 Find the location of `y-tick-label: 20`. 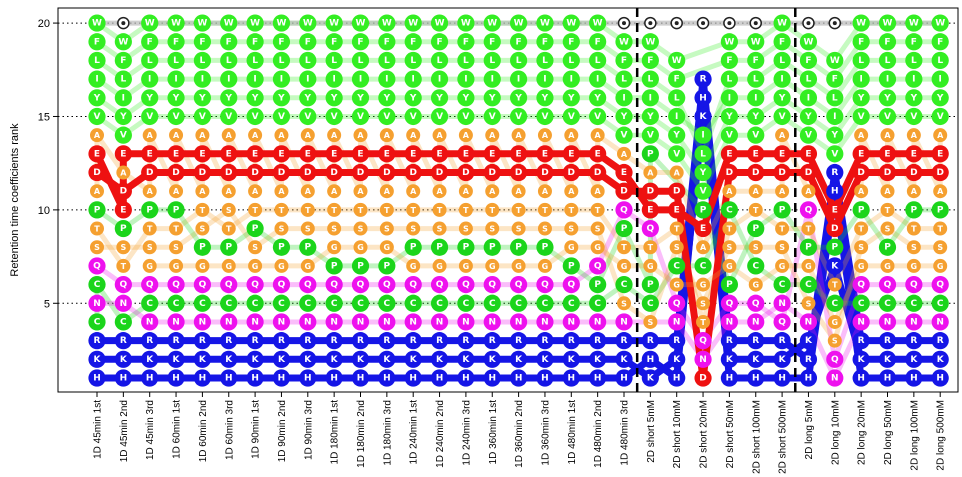

y-tick-label: 20 is located at coordinates (44, 24).